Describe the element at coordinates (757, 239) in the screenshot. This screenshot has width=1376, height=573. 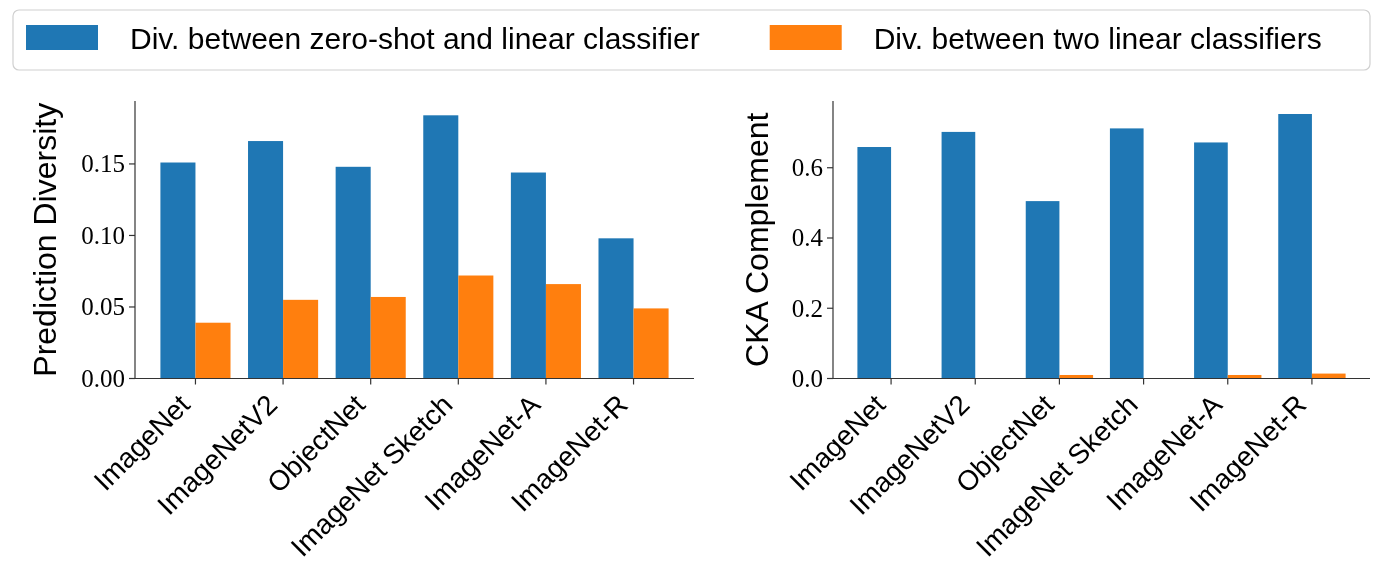
I see `y-axis-title: CKA Complement` at that location.